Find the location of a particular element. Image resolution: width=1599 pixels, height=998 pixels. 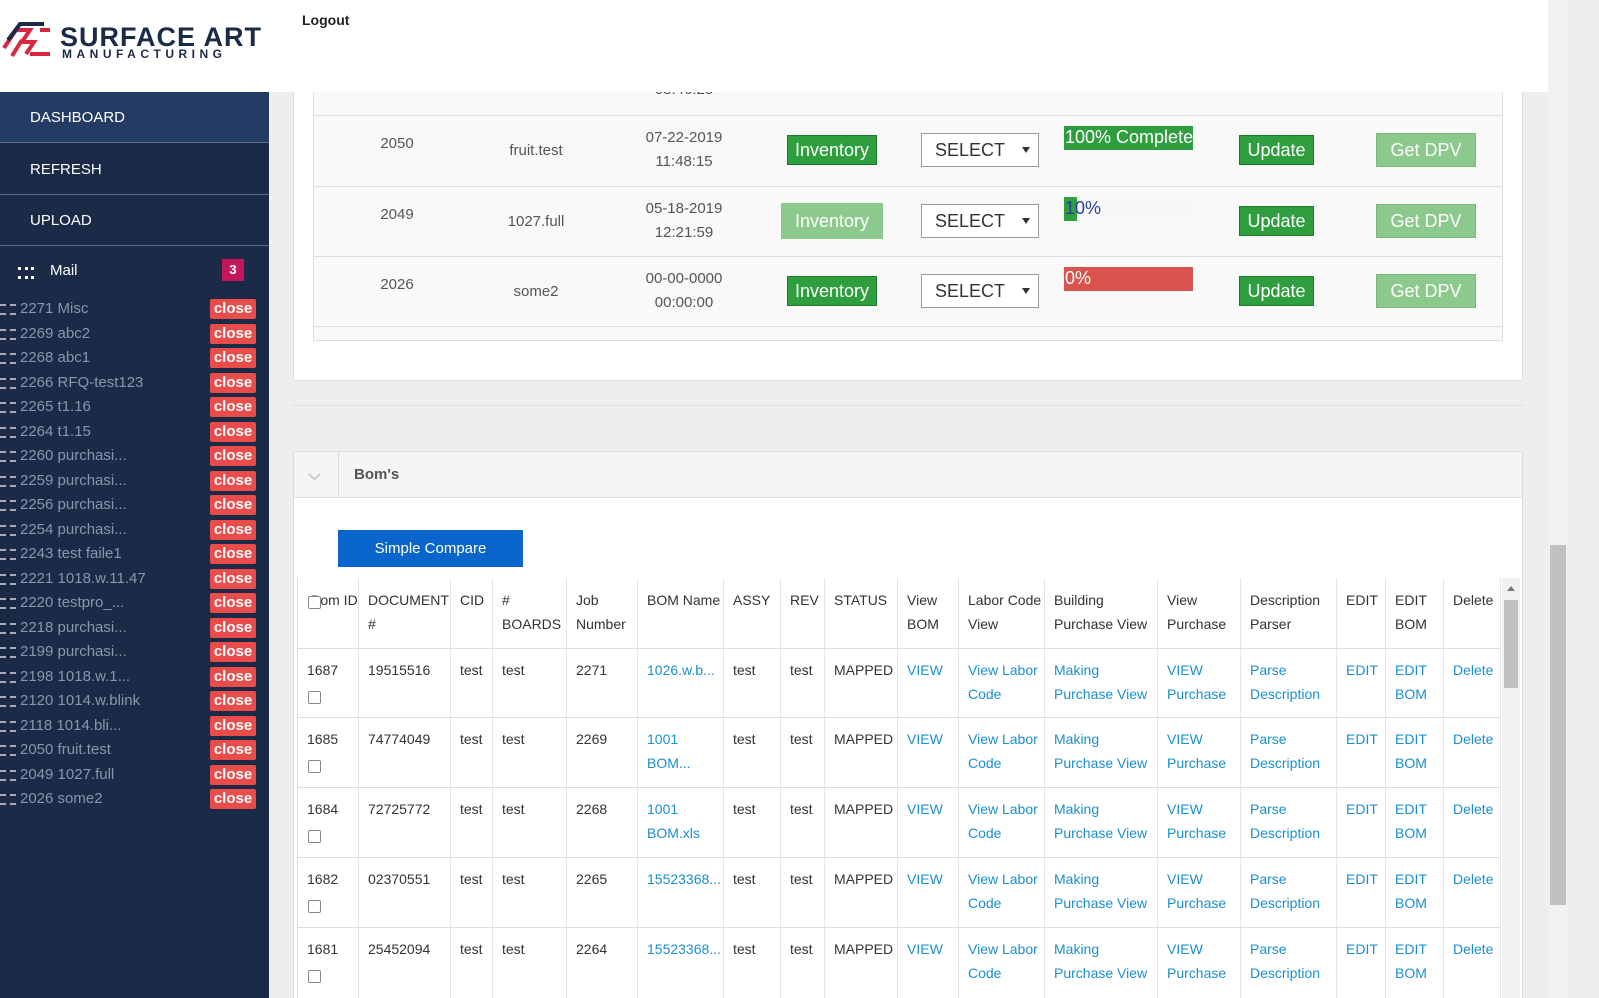

mail-item: 2266 RFQ-test123 is located at coordinates (82, 382).